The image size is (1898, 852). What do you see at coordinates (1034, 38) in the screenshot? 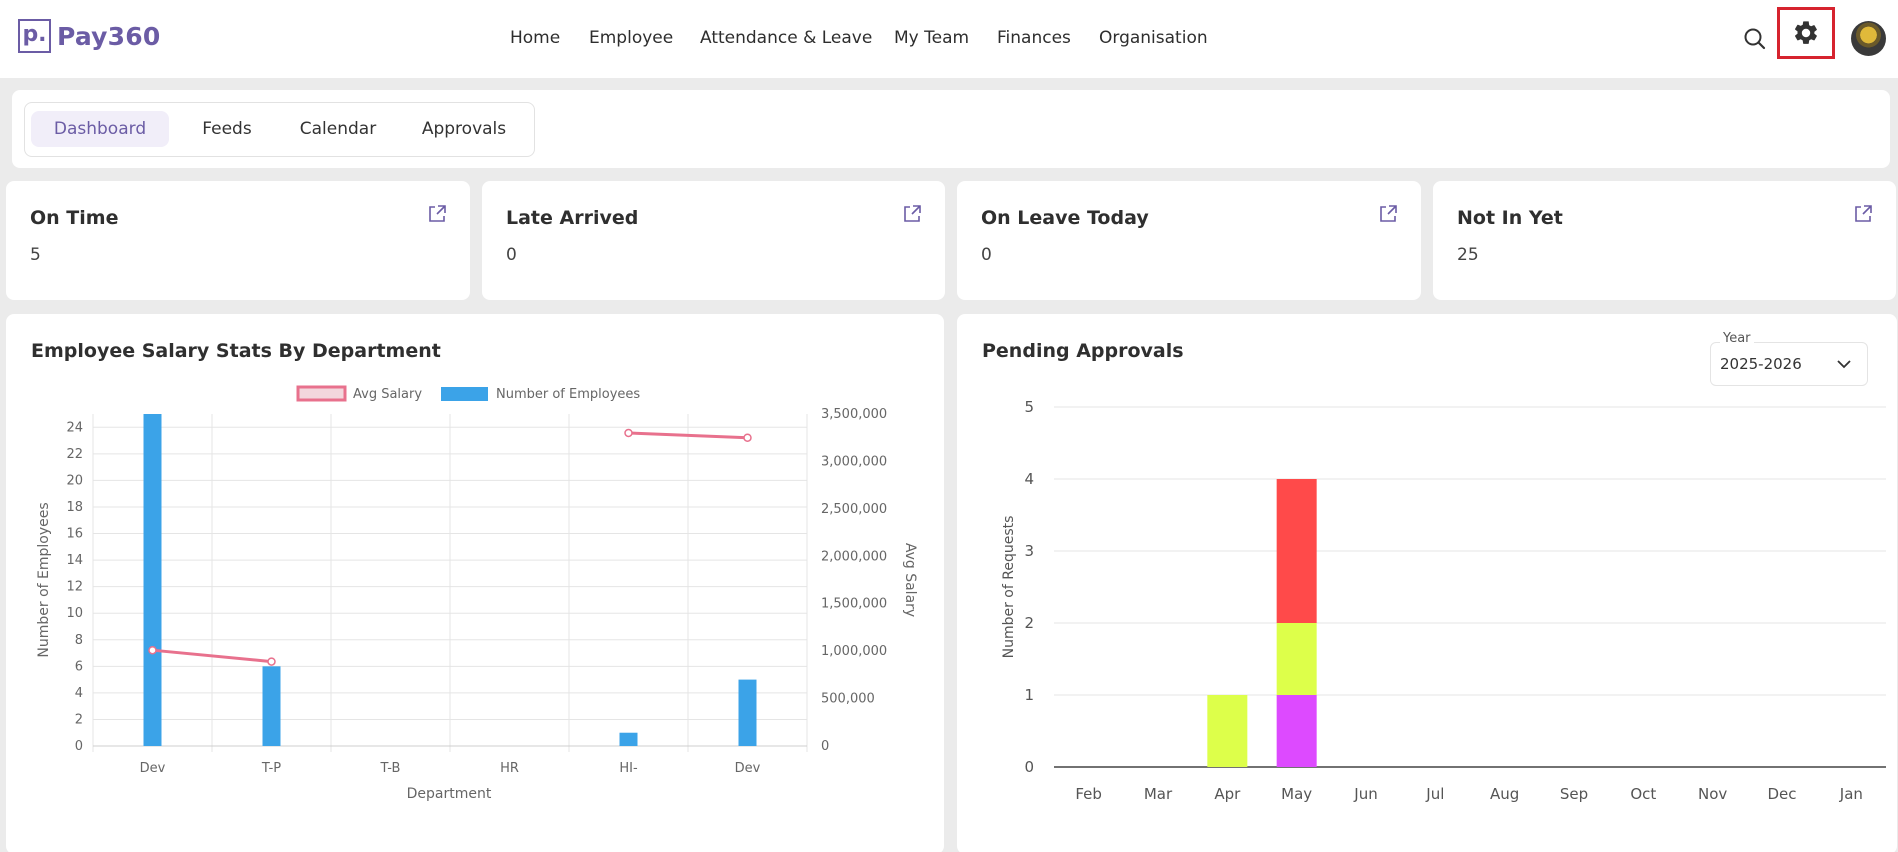
I see `nav-finances: Finances` at bounding box center [1034, 38].